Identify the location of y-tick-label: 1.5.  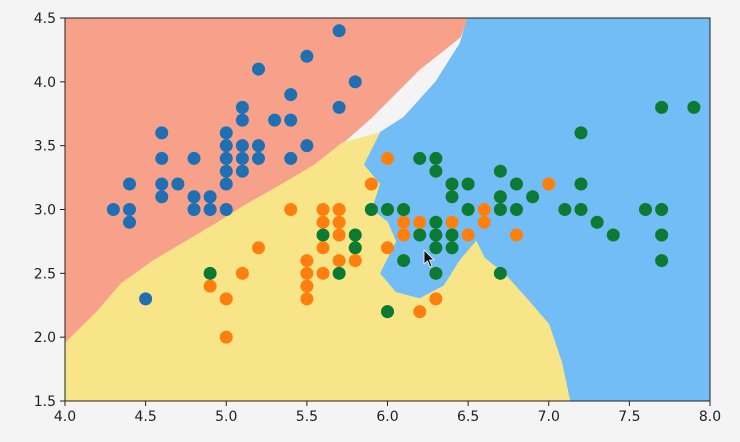
(45, 402).